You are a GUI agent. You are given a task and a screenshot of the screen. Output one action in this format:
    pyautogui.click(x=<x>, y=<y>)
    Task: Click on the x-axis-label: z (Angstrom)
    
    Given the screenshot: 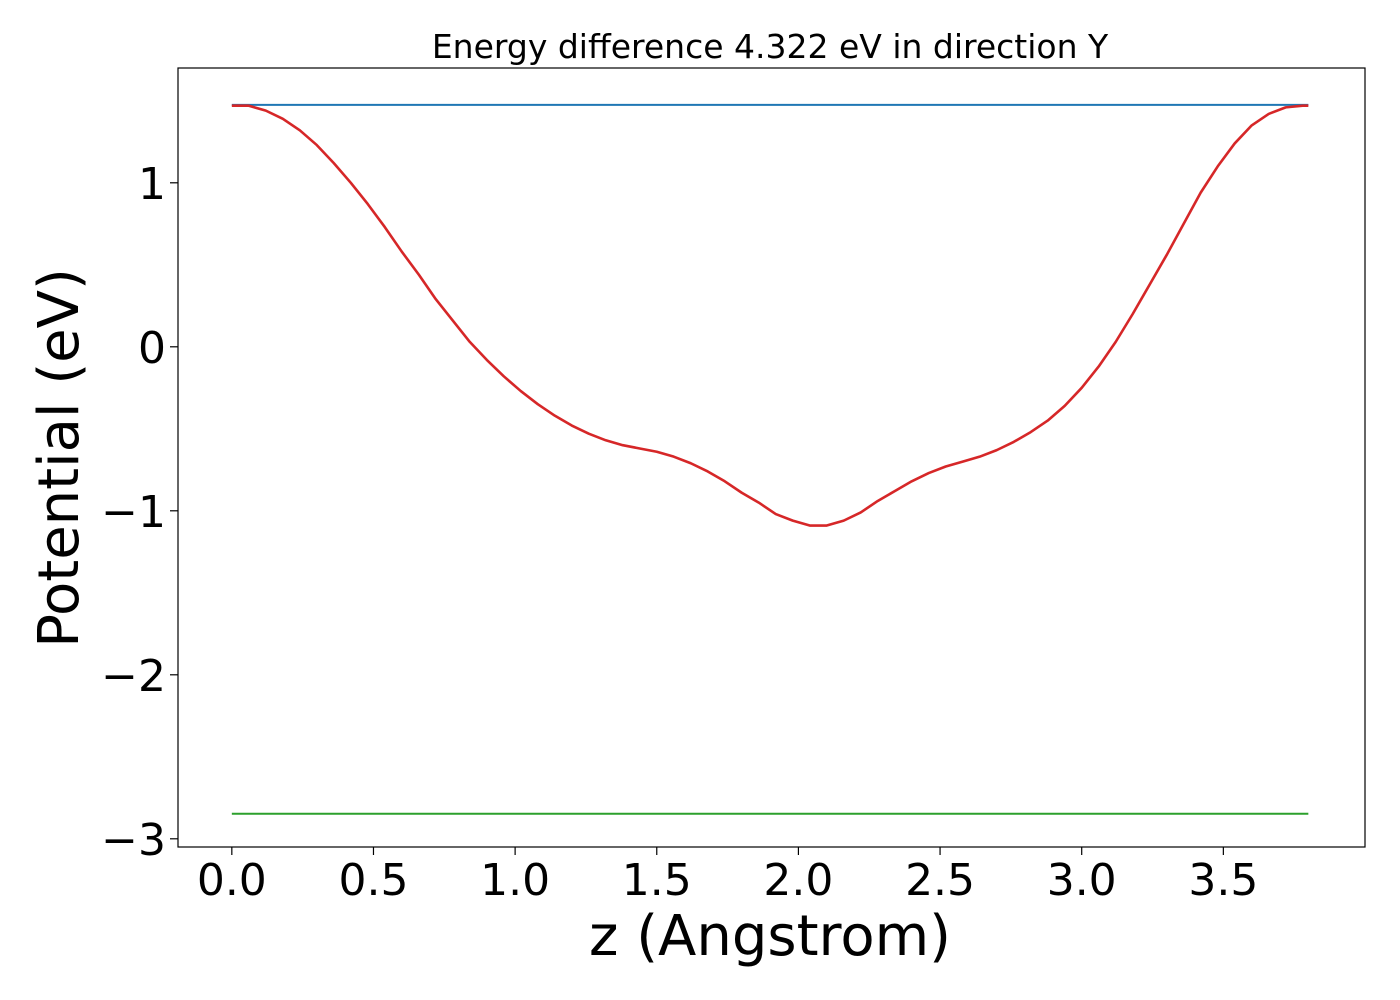 What is the action you would take?
    pyautogui.click(x=770, y=936)
    